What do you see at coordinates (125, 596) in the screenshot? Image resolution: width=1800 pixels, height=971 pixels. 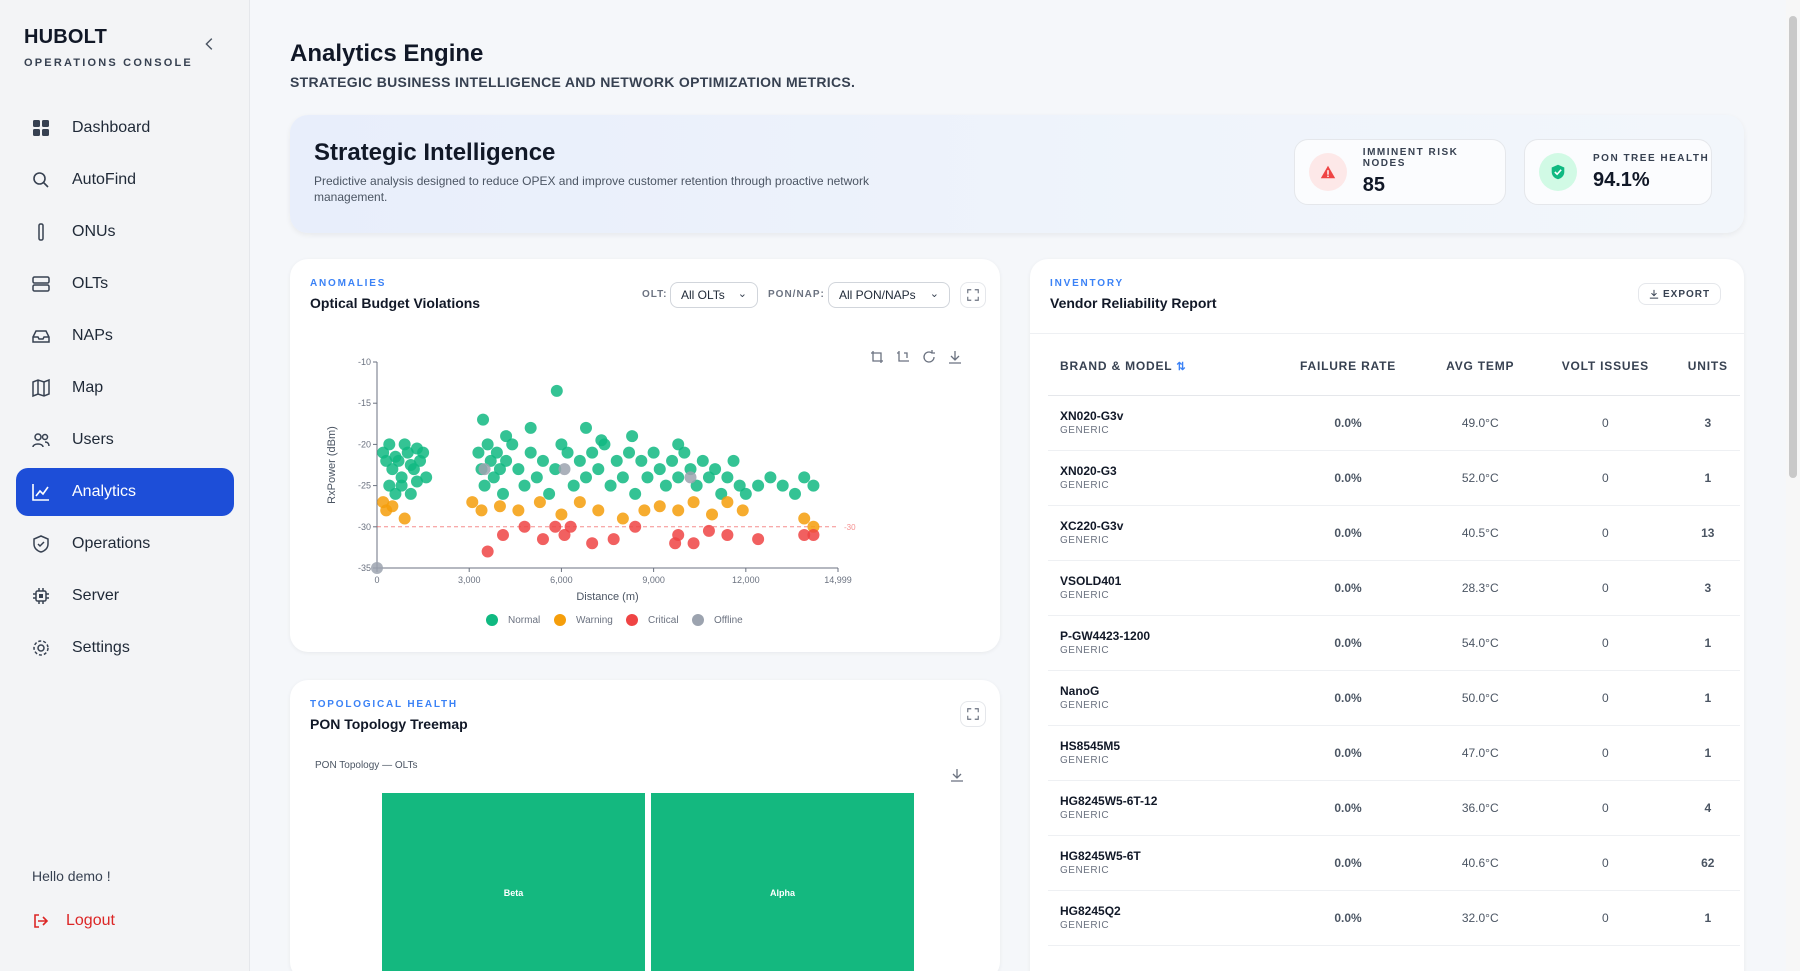 I see `sidebar-item-server: Server` at bounding box center [125, 596].